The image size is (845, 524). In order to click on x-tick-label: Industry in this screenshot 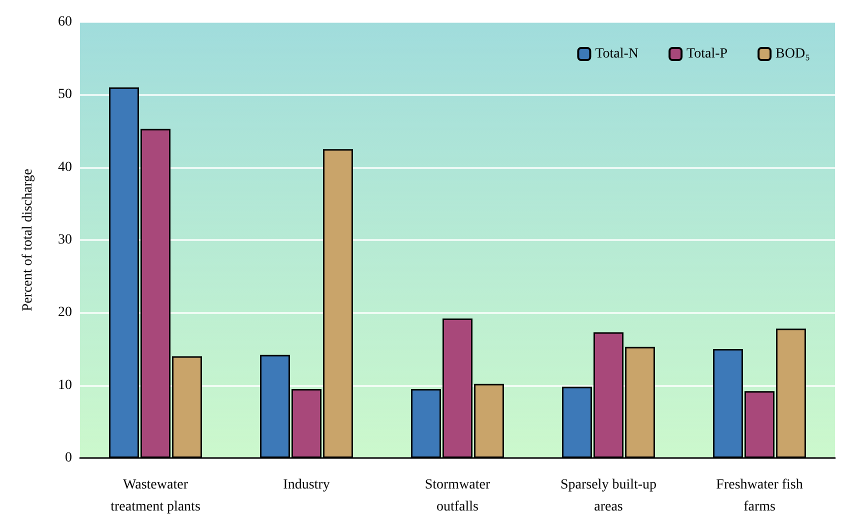, I will do `click(306, 485)`.